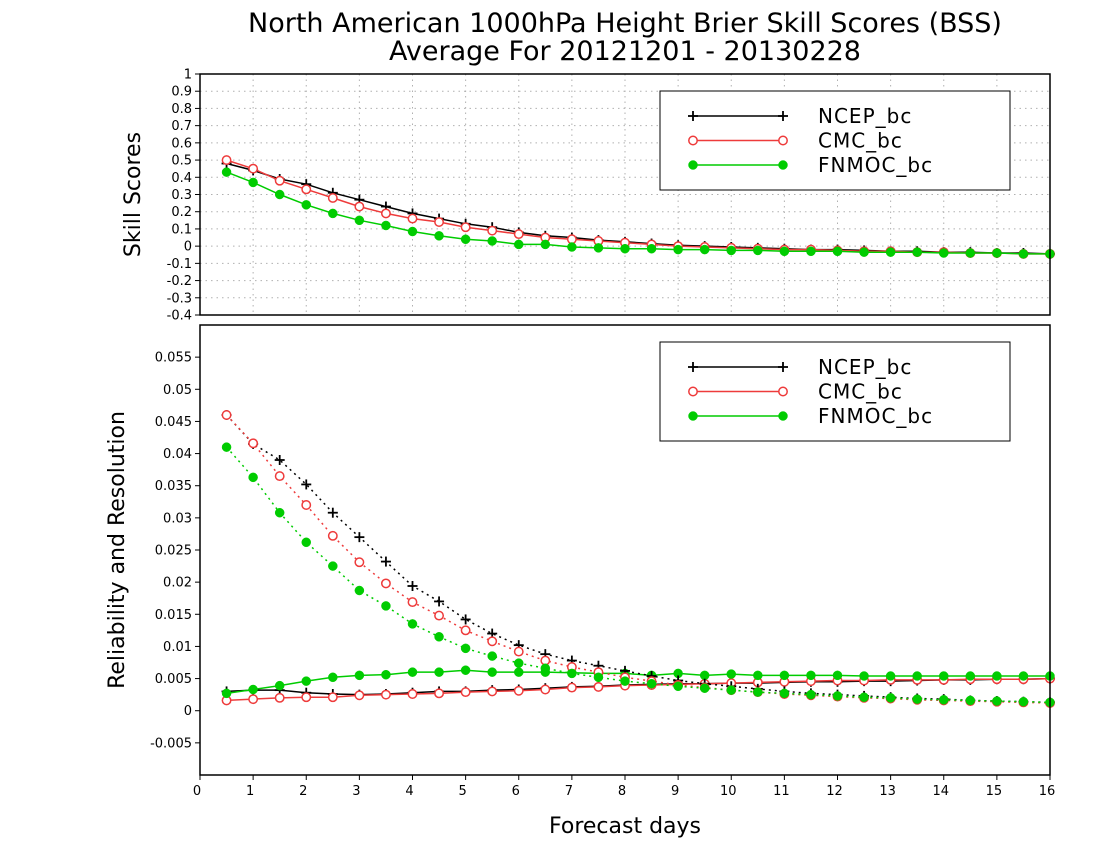  What do you see at coordinates (1047, 791) in the screenshot?
I see `x-tick-label: 16` at bounding box center [1047, 791].